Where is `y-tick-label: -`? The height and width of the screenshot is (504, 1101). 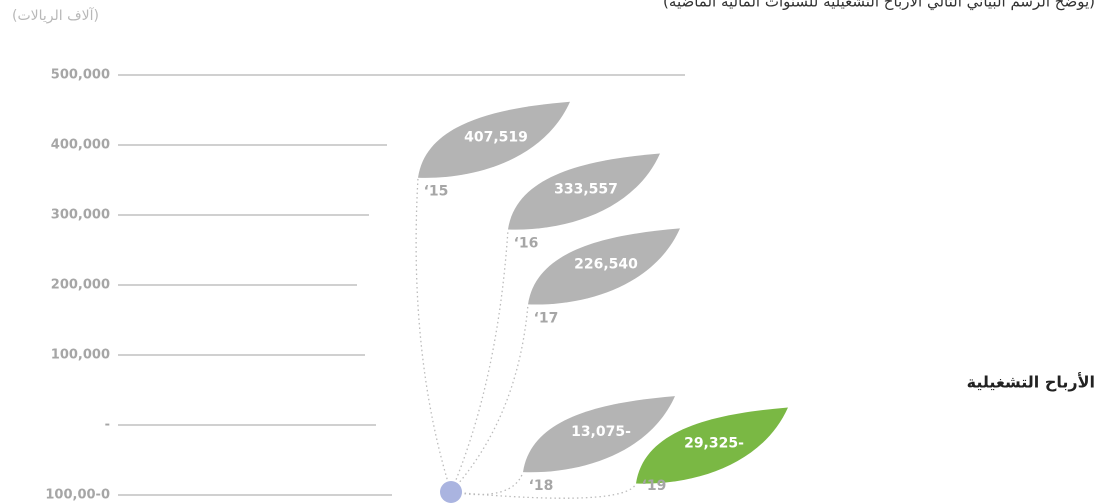
y-tick-label: - is located at coordinates (107, 425).